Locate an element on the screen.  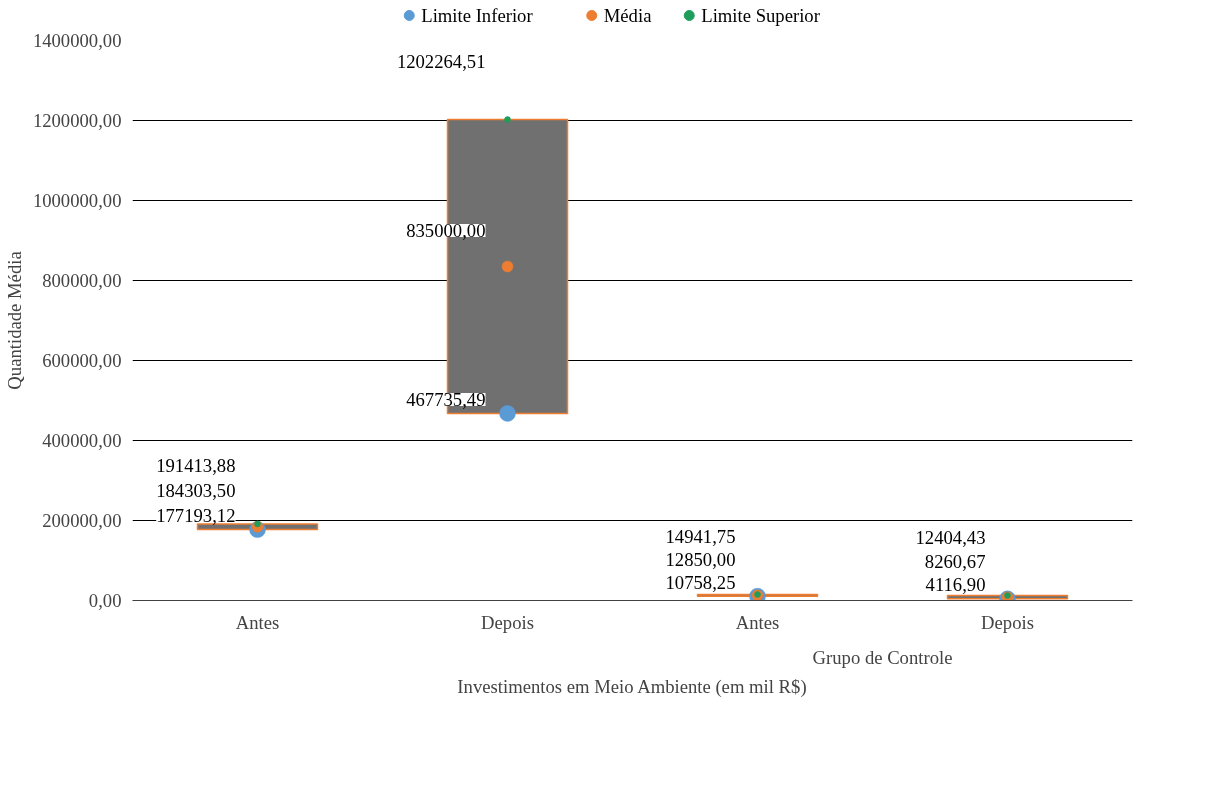
y-tick-label: 400000,00 is located at coordinates (82, 440).